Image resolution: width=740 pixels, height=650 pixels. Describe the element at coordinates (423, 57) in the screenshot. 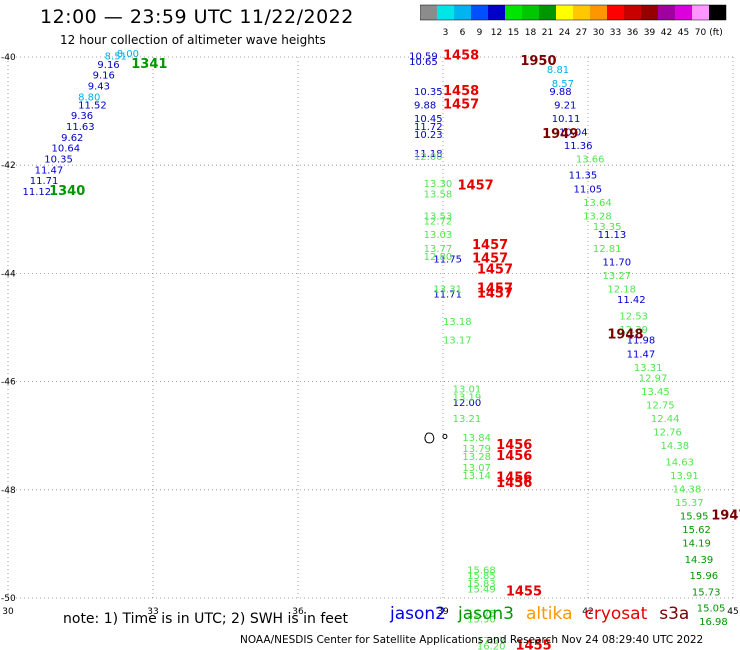

I see `wave-height-label: 10.59` at that location.